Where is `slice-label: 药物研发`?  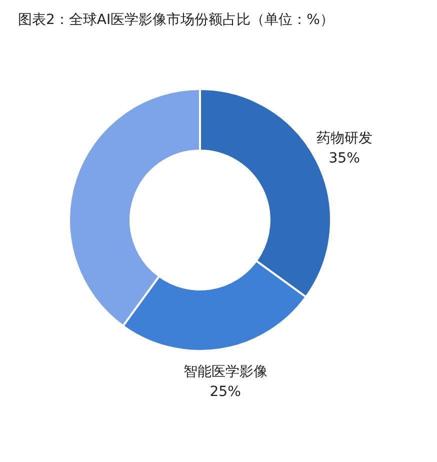
slice-label: 药物研发 is located at coordinates (344, 138).